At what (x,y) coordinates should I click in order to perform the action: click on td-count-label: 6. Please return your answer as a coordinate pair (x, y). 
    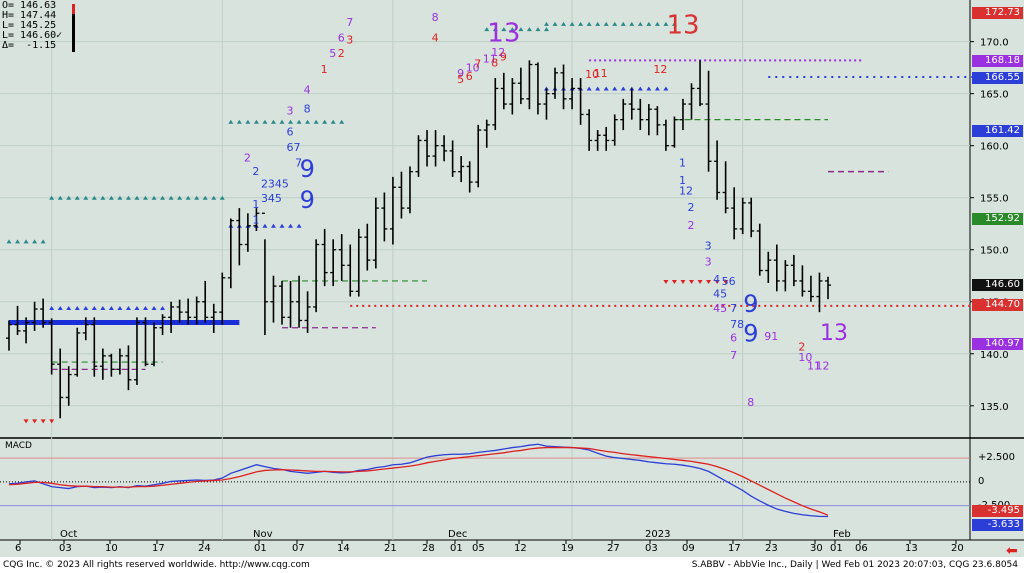
    Looking at the image, I should click on (733, 337).